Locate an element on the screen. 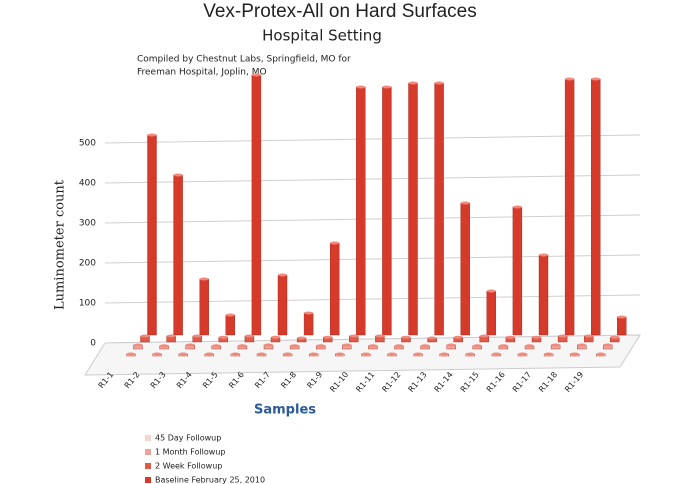  y-axis-label: Luminometer count is located at coordinates (60, 244).